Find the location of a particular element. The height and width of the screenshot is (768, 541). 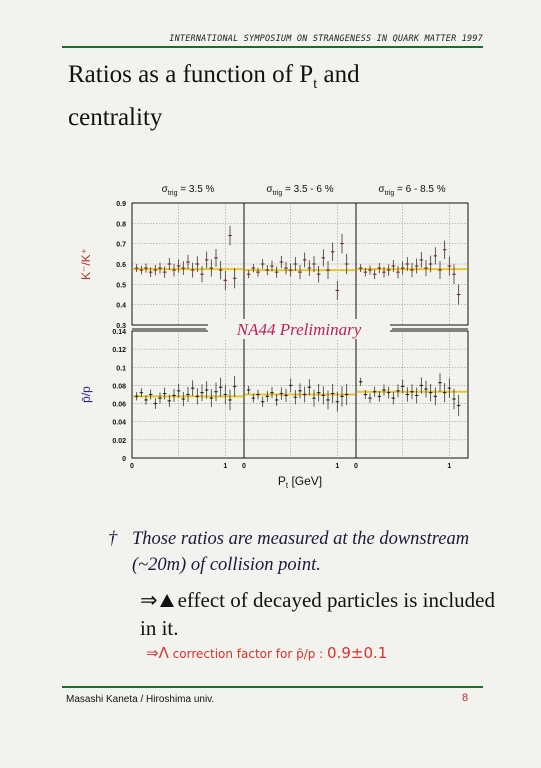

bottom-rule is located at coordinates (272, 687).